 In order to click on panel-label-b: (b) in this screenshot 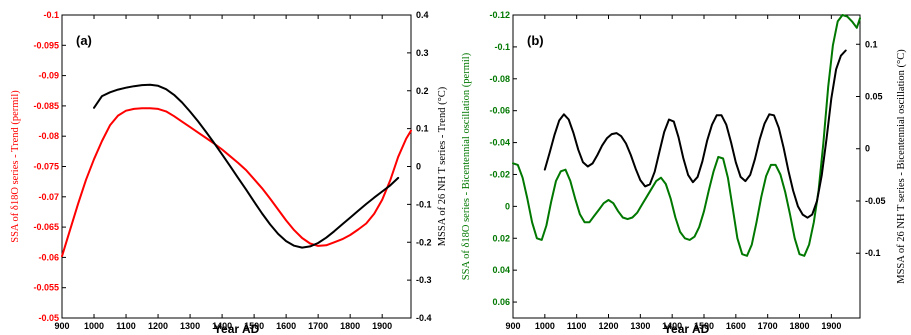, I will do `click(535, 40)`.